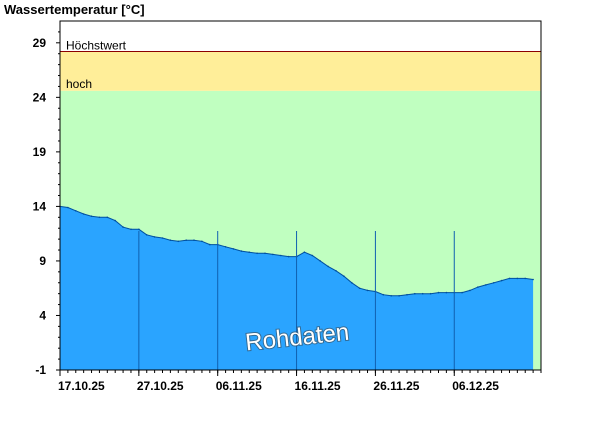 This screenshot has height=426, width=600. I want to click on x-tick-label: 06.12.25, so click(475, 386).